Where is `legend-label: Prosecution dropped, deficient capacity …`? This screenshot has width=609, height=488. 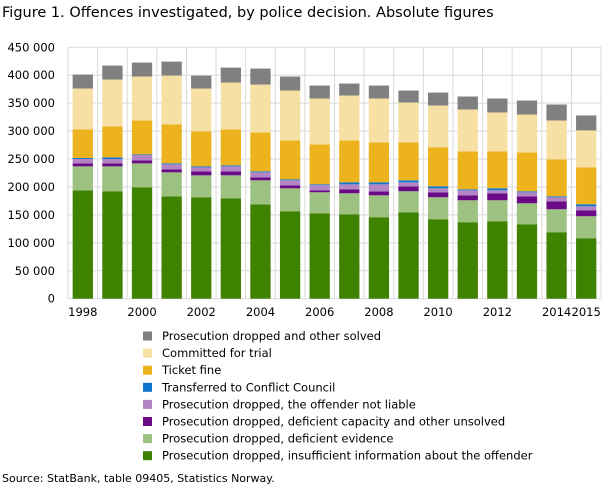
legend-label: Prosecution dropped, deficient capacity … is located at coordinates (333, 422).